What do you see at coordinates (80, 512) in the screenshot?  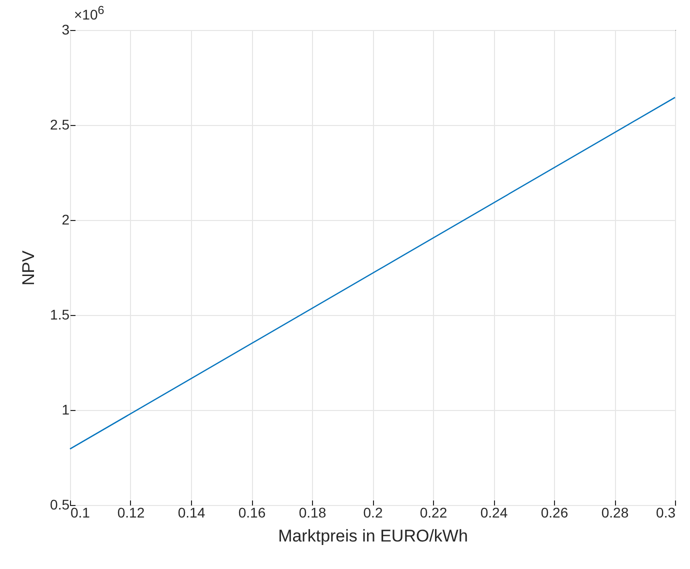 I see `x-tick-label: 0.1` at bounding box center [80, 512].